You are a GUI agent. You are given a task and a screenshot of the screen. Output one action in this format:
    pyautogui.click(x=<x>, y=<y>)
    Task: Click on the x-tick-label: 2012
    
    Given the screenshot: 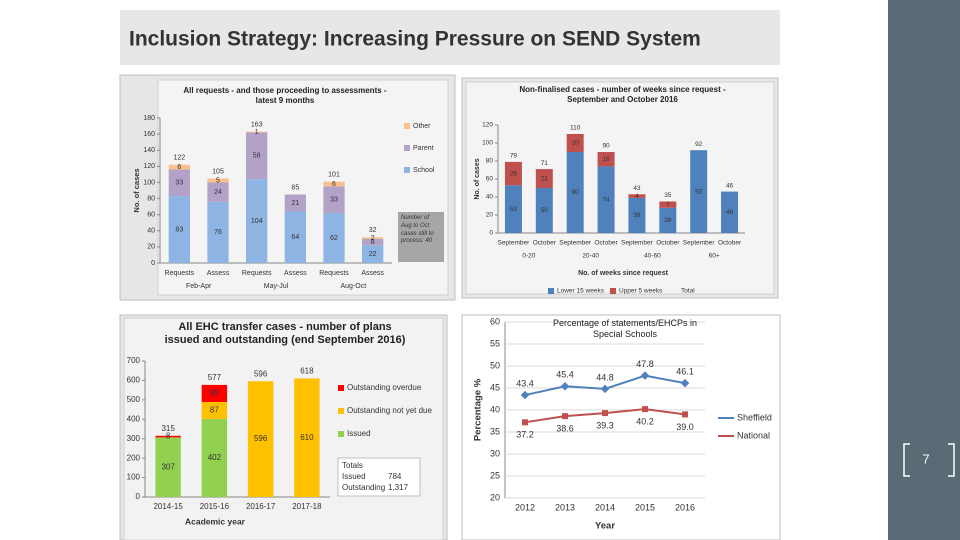 What is the action you would take?
    pyautogui.click(x=525, y=507)
    